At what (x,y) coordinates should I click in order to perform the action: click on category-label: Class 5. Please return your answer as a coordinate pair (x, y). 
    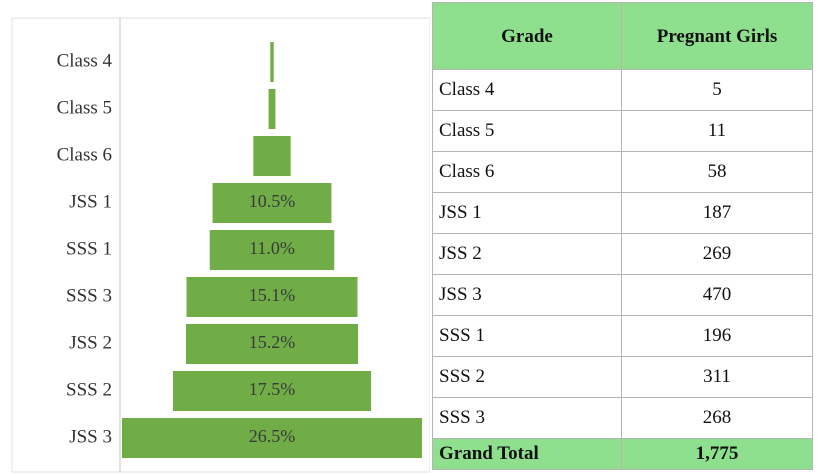
    Looking at the image, I should click on (84, 107).